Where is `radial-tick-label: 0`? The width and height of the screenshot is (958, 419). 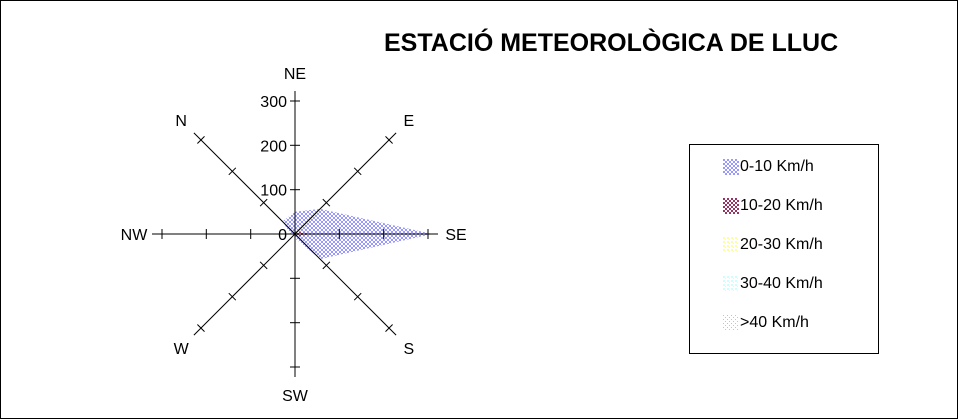
radial-tick-label: 0 is located at coordinates (282, 235).